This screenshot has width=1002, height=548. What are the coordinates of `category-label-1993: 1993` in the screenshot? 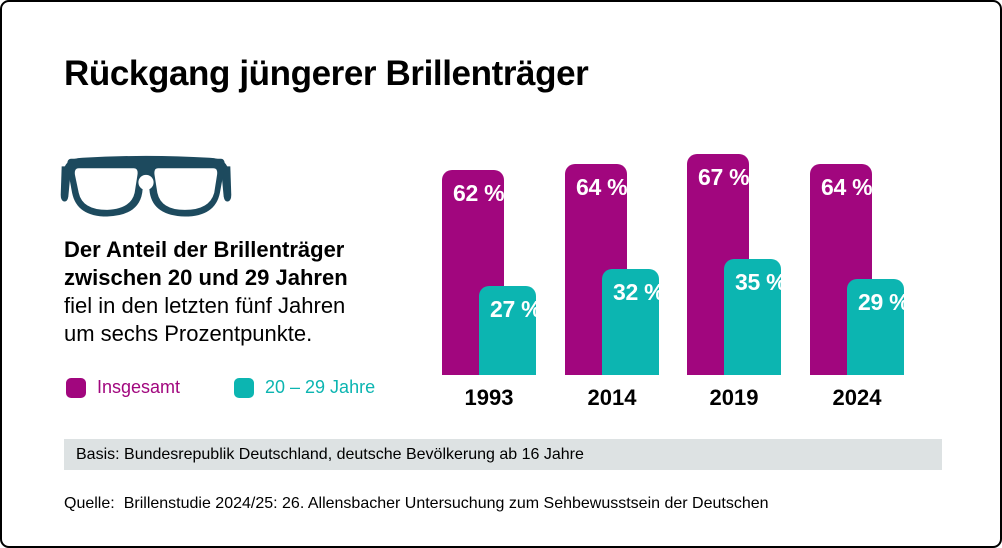 It's located at (489, 397).